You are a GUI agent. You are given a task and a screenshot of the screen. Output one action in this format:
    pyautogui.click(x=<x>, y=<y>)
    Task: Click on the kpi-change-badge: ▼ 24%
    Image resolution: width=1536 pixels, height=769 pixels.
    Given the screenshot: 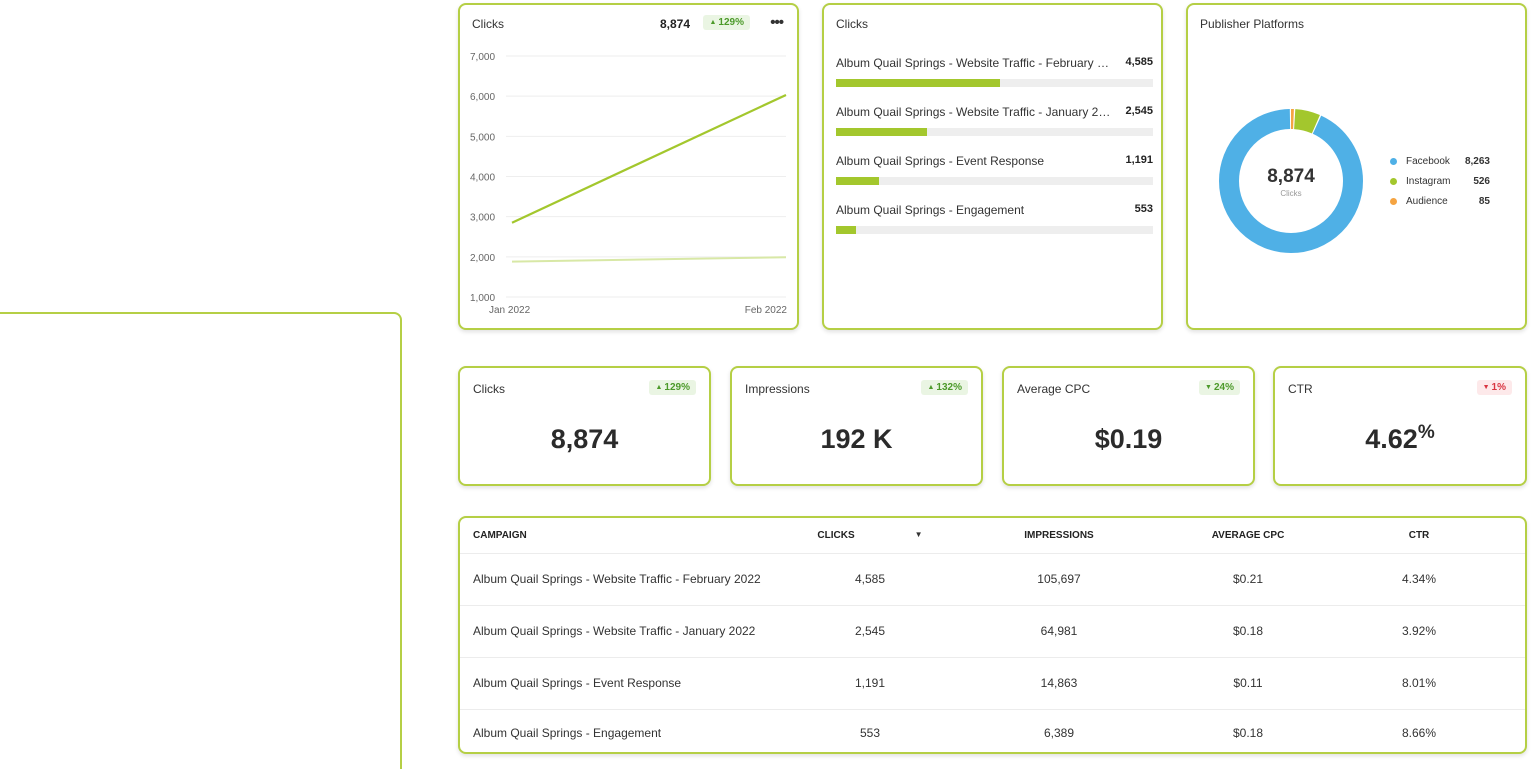 What is the action you would take?
    pyautogui.click(x=1219, y=387)
    